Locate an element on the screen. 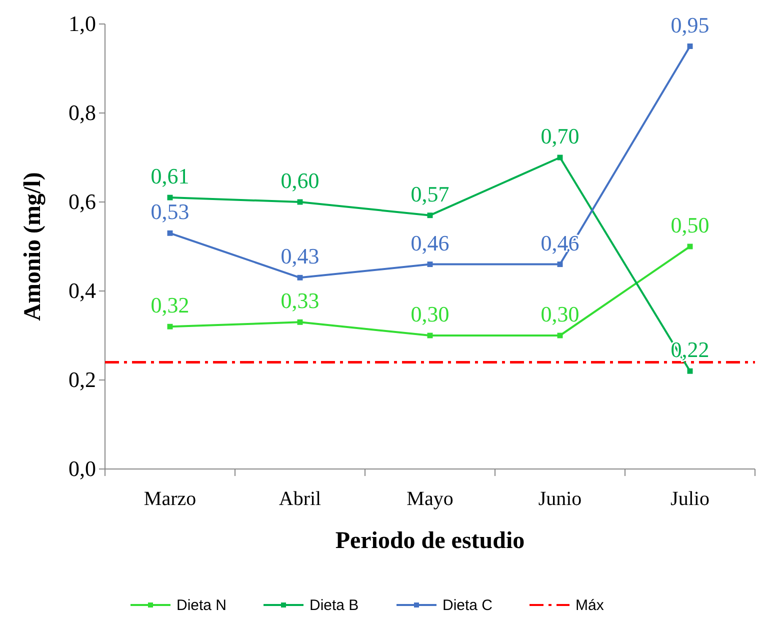 This screenshot has height=618, width=757. legend-label: Dieta N is located at coordinates (201, 605).